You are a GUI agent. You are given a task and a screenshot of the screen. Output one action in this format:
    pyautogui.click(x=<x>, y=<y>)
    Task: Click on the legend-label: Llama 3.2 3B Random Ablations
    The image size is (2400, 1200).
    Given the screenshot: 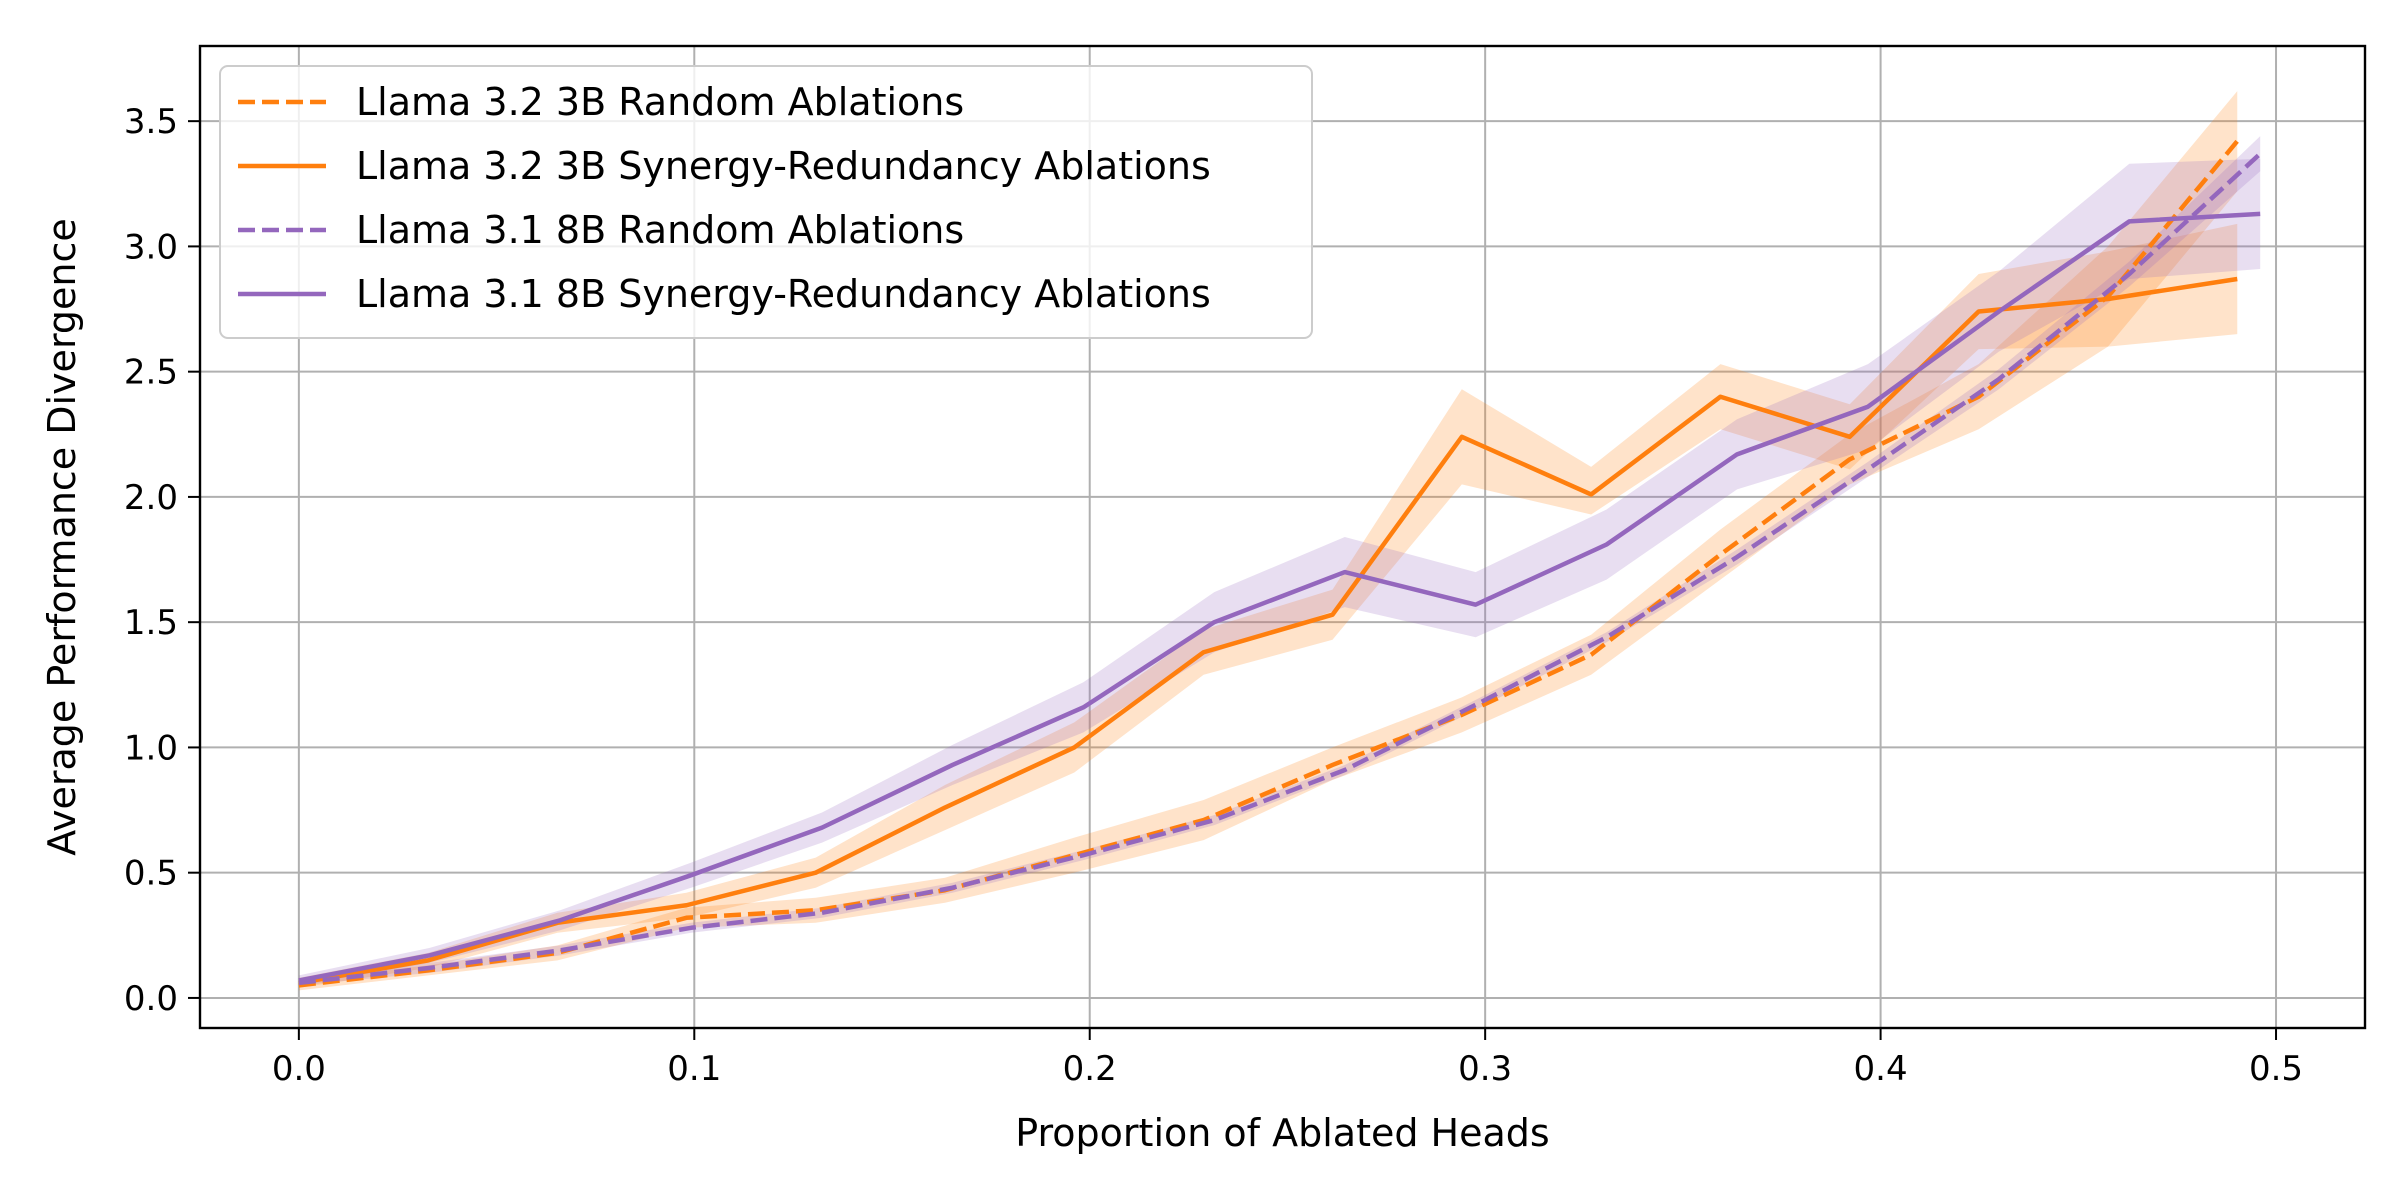 What is the action you would take?
    pyautogui.click(x=660, y=102)
    